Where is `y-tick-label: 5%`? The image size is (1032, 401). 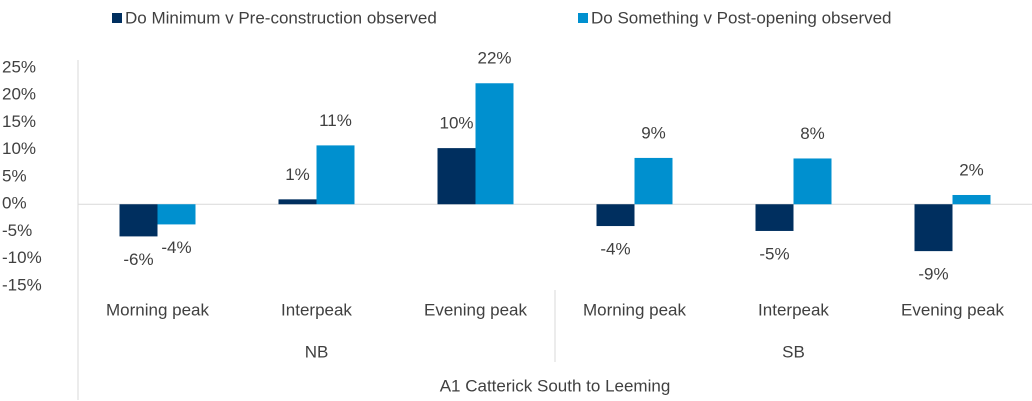 y-tick-label: 5% is located at coordinates (14, 175).